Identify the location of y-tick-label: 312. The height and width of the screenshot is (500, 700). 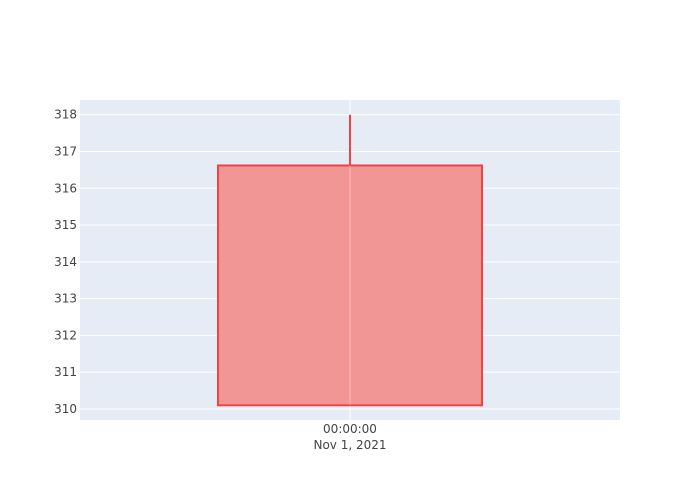
(65, 335).